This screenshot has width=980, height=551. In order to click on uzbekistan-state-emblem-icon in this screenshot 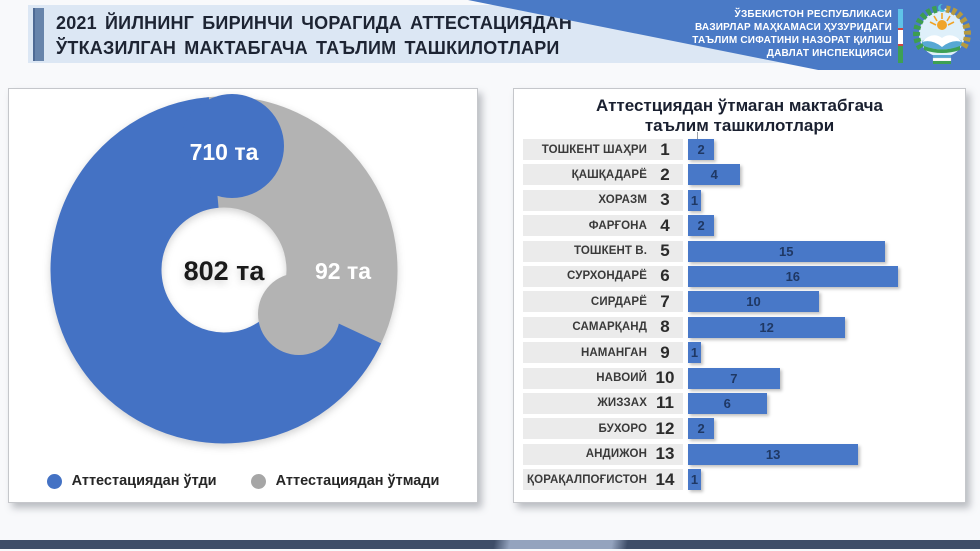, I will do `click(942, 34)`.